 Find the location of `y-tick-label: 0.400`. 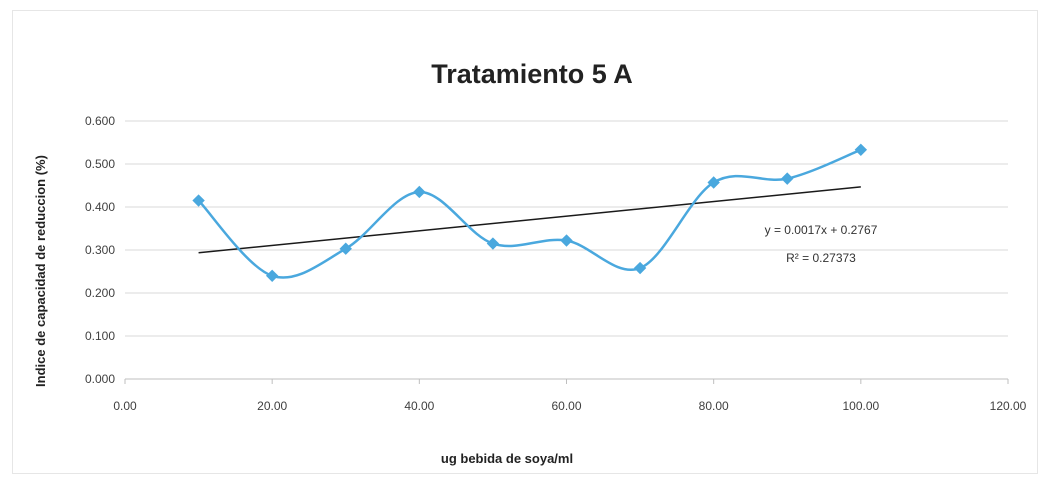

y-tick-label: 0.400 is located at coordinates (100, 207).